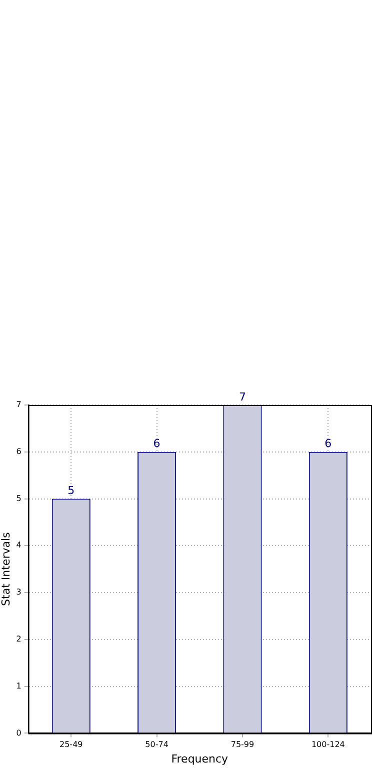 This screenshot has height=780, width=390. Describe the element at coordinates (19, 405) in the screenshot. I see `y-tick-label: 7` at that location.